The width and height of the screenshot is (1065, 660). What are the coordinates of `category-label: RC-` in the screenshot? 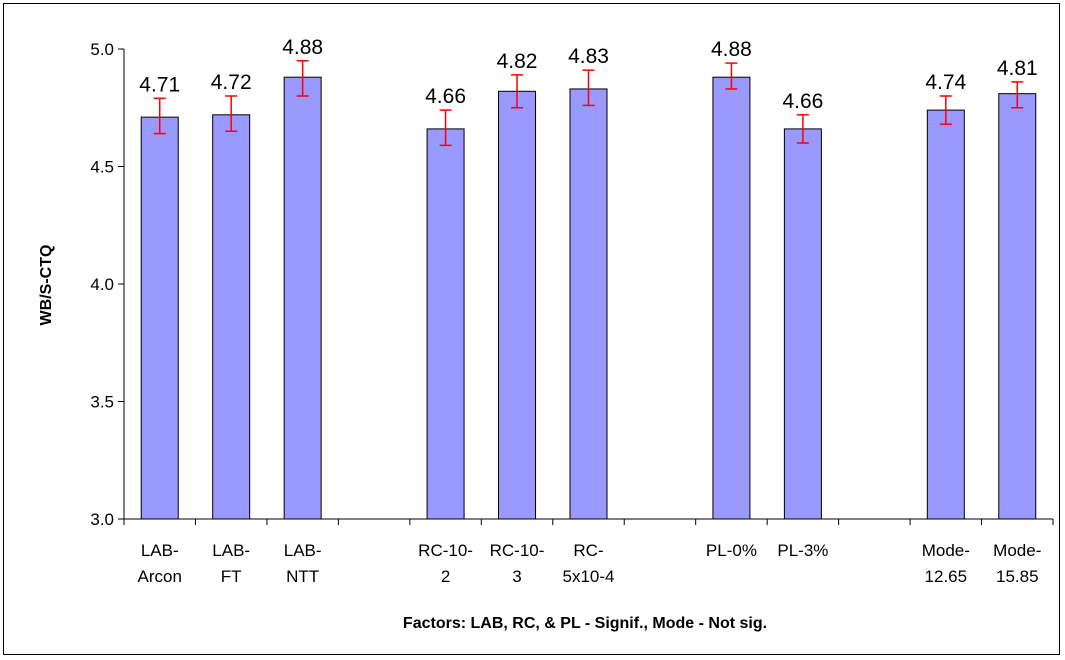 It's located at (588, 550).